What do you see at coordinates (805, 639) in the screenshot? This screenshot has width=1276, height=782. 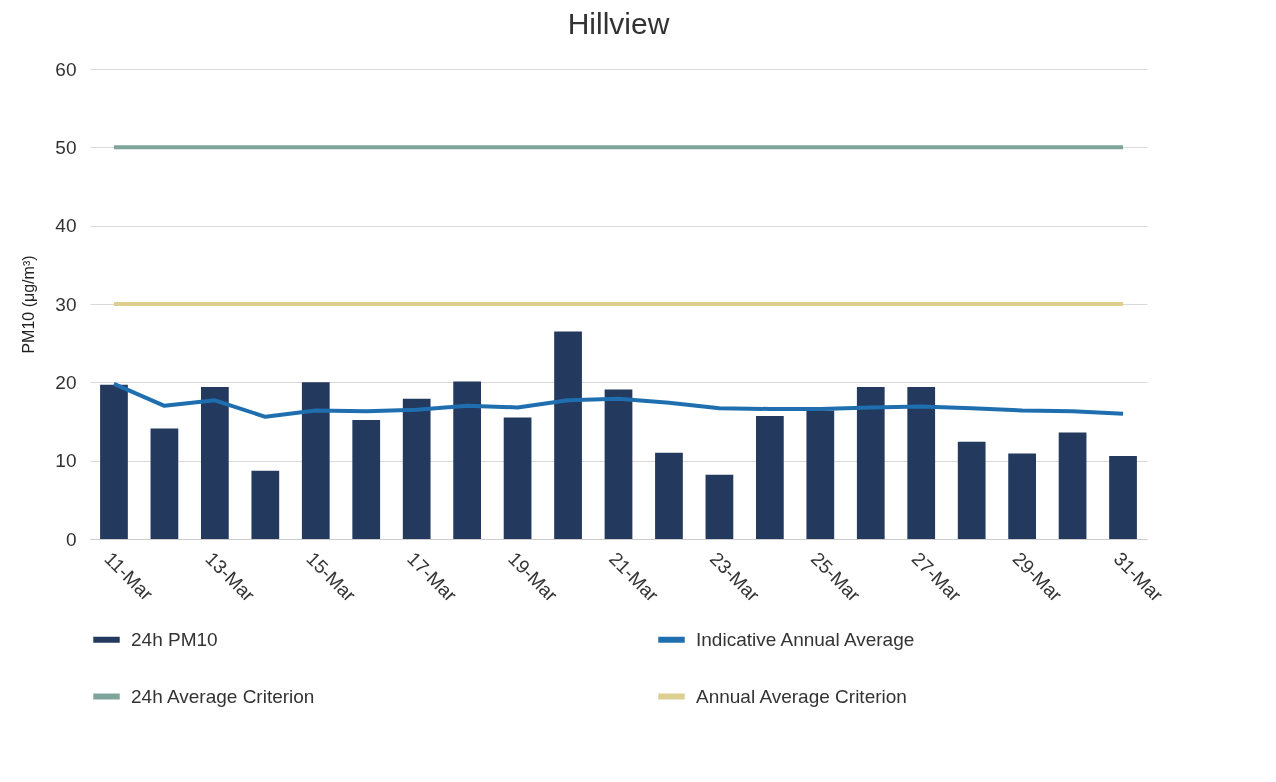 I see `legend-label: Indicative Annual Average` at bounding box center [805, 639].